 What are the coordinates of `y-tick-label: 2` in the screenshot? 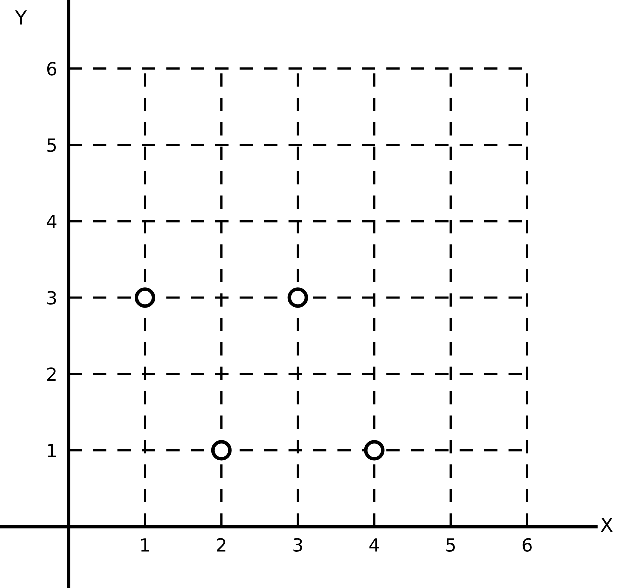 It's located at (52, 375).